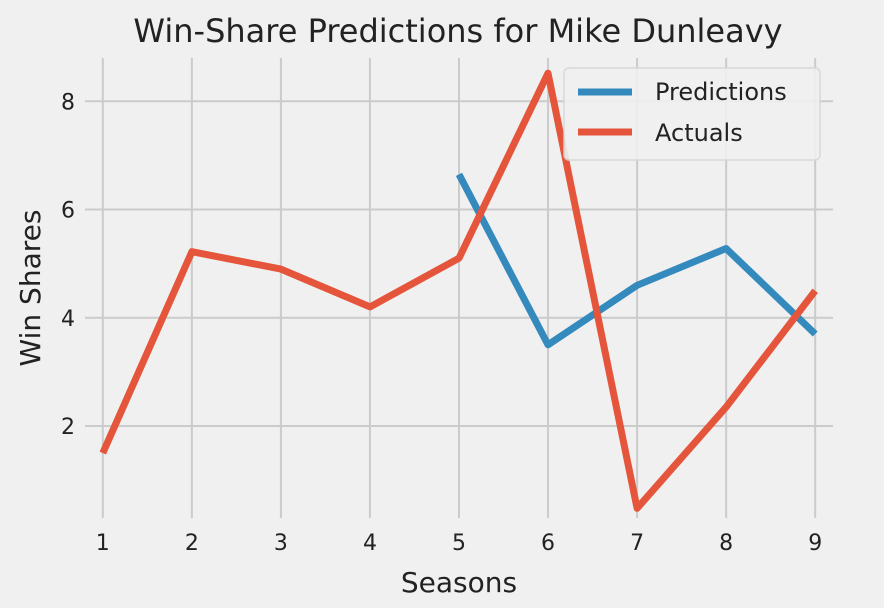  I want to click on legend: Predictions Actuals, so click(692, 114).